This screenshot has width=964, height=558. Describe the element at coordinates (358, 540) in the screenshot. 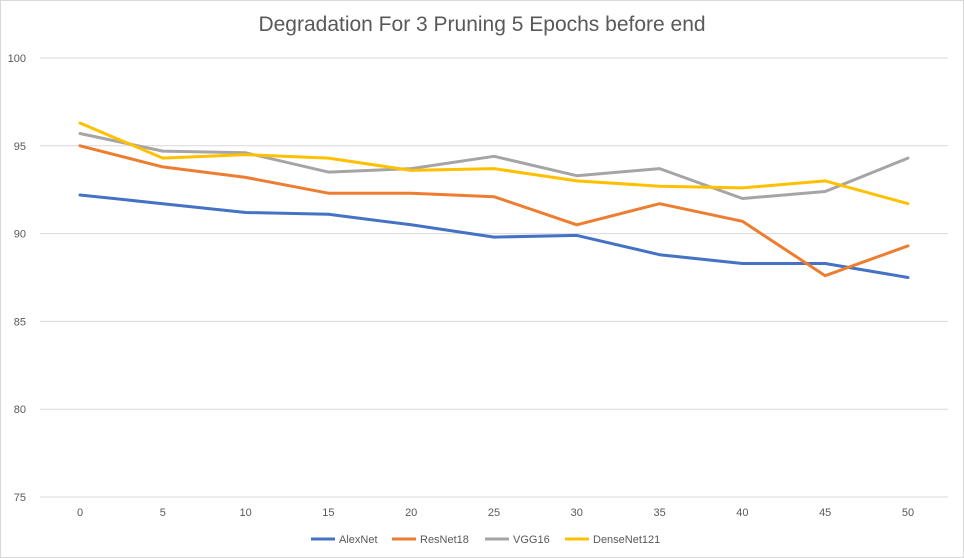

I see `legend-label-alexnet: AlexNet` at that location.